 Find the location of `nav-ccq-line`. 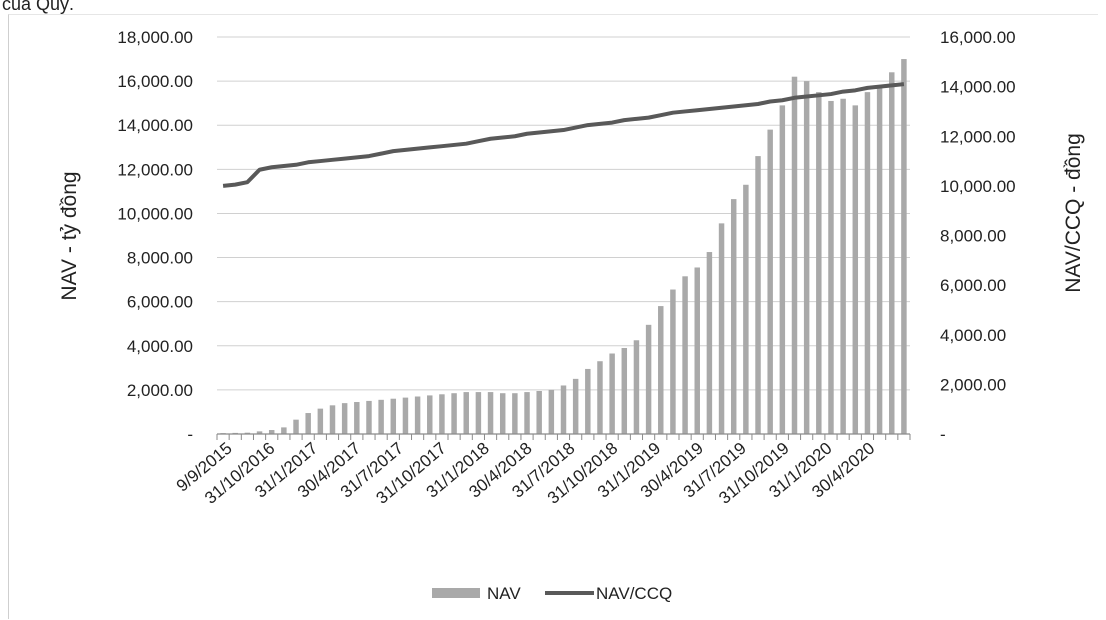

nav-ccq-line is located at coordinates (563, 135).